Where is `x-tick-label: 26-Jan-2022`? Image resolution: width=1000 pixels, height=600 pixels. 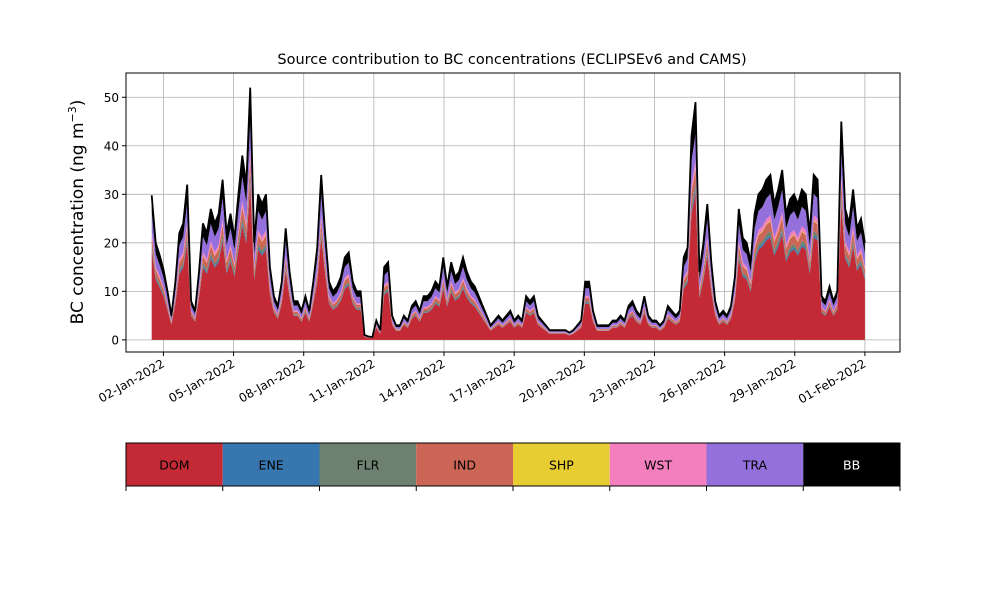 x-tick-label: 26-Jan-2022 is located at coordinates (692, 380).